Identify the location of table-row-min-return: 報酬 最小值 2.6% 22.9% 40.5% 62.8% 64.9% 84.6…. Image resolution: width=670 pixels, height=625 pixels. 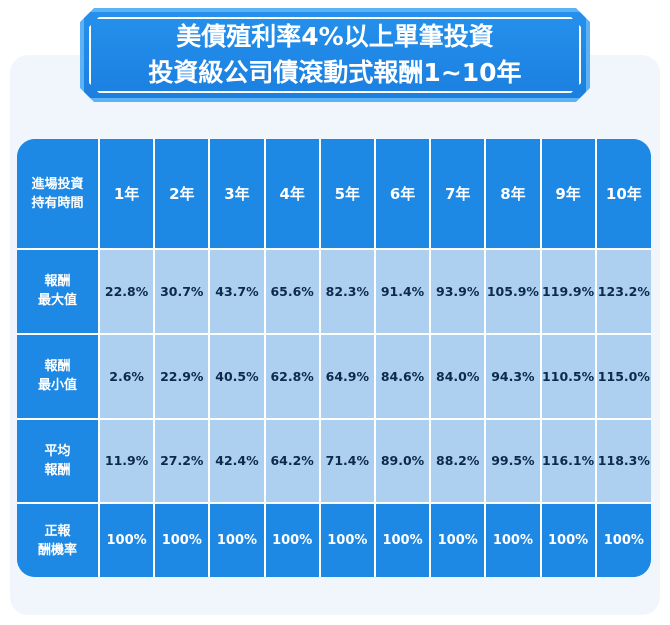
(334, 376).